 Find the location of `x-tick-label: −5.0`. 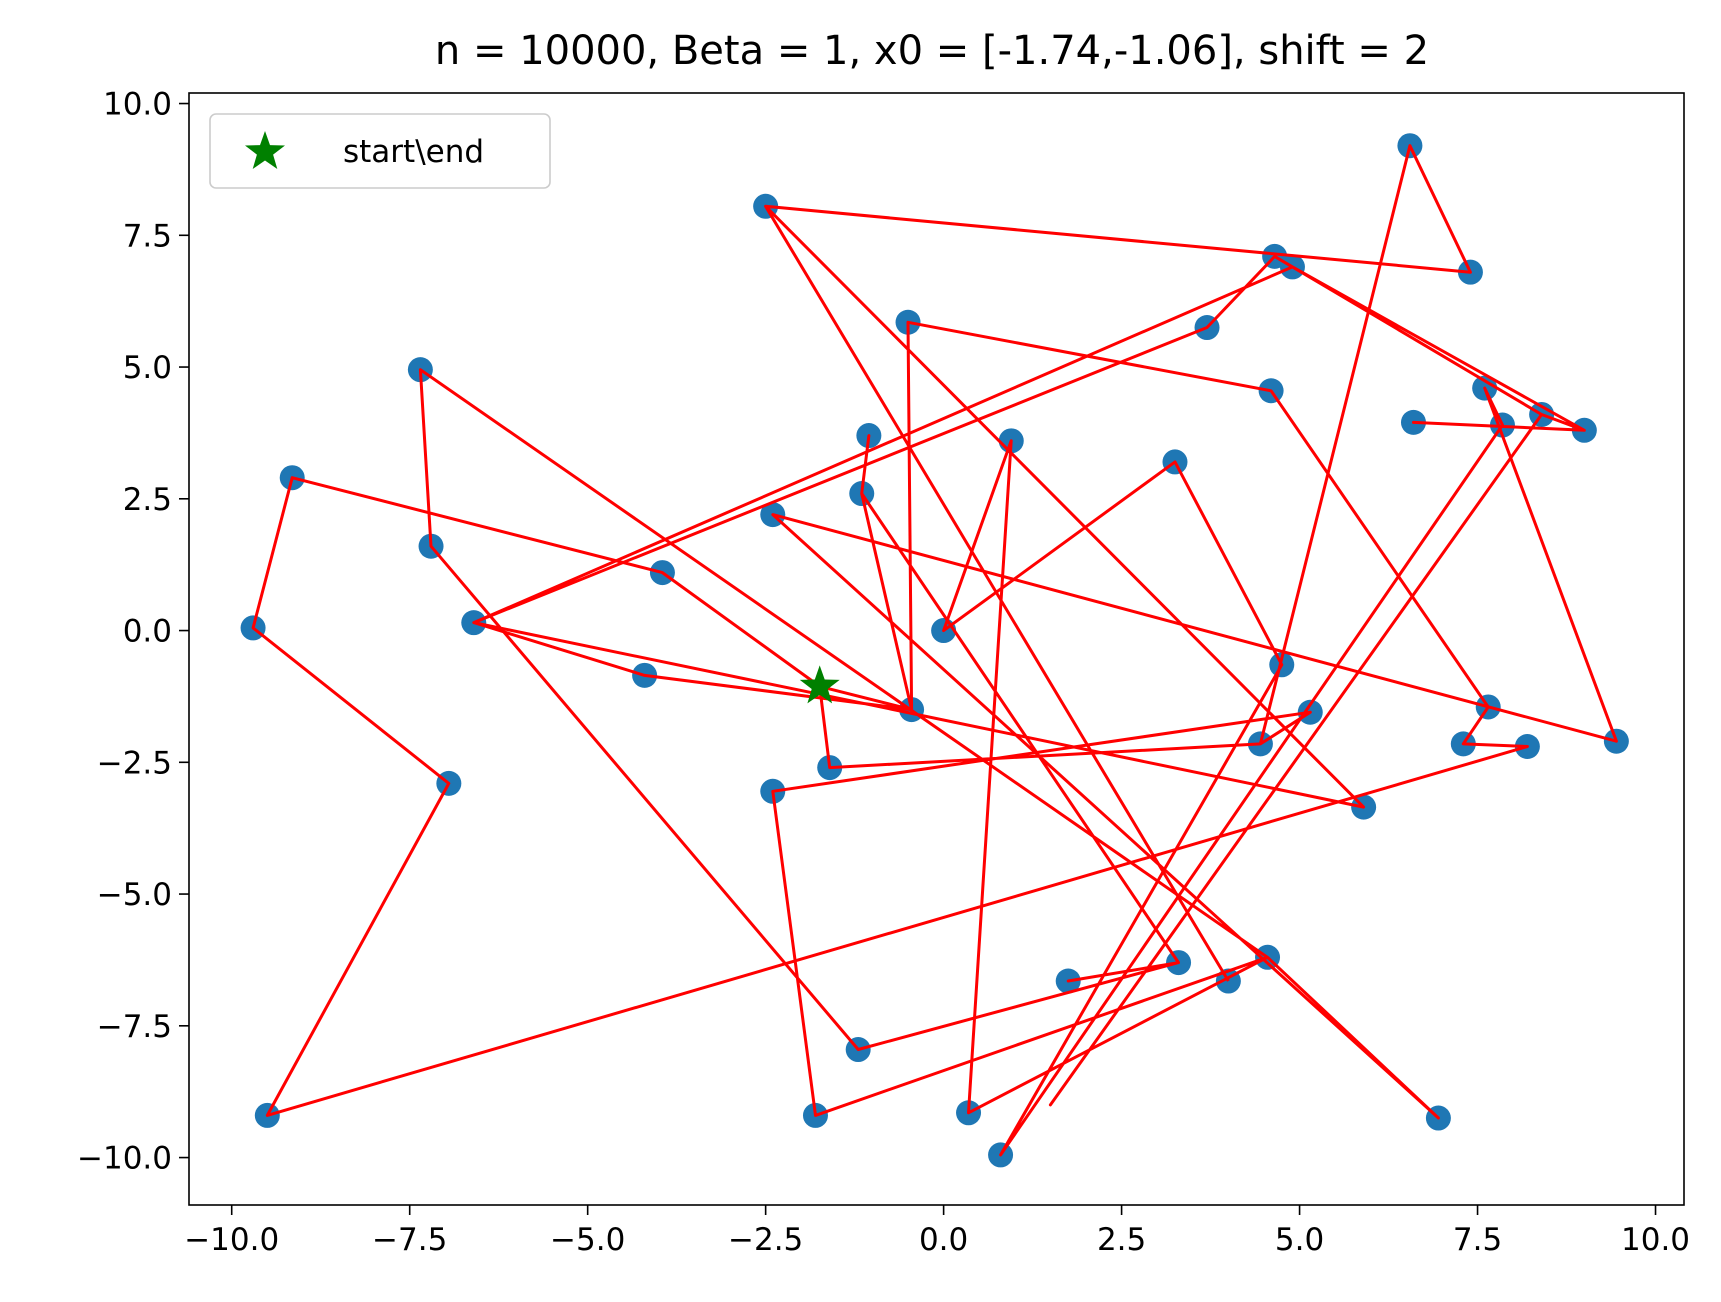

x-tick-label: −5.0 is located at coordinates (587, 1240).